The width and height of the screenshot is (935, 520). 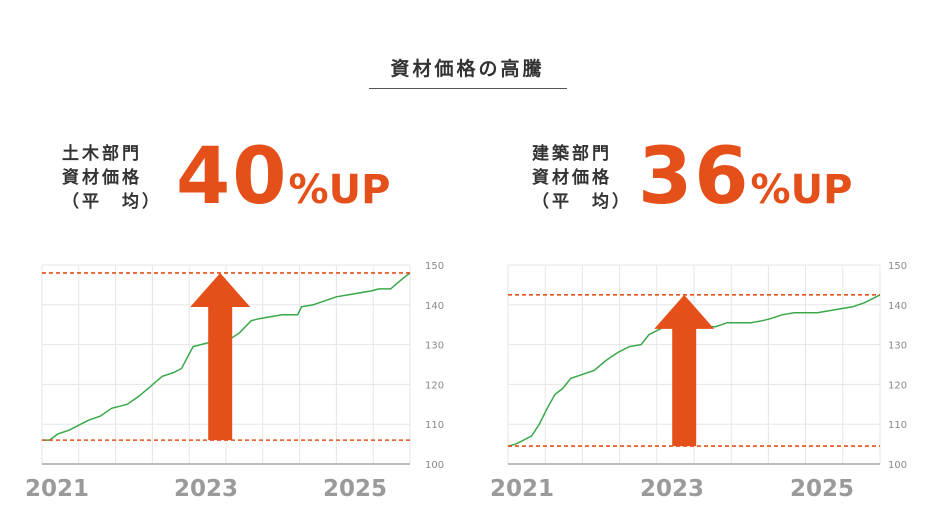 I want to click on category-line-1: 土木部門, so click(x=102, y=154).